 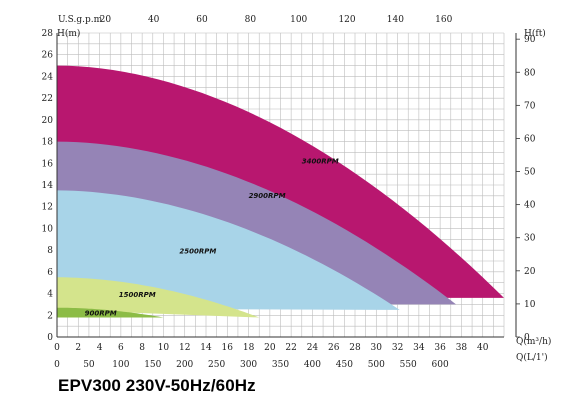 I want to click on x-axis-m3h-label: Q(m³/h), so click(x=533, y=341).